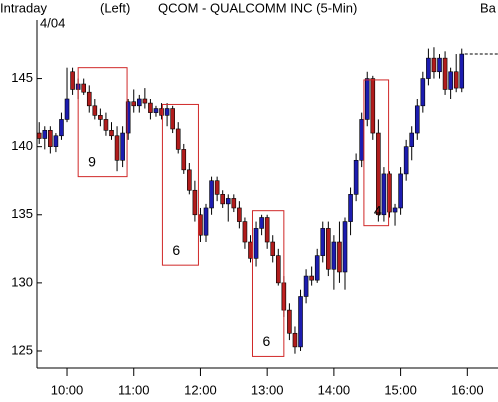 The height and width of the screenshot is (402, 498). I want to click on x-tick-label: 14:00, so click(334, 389).